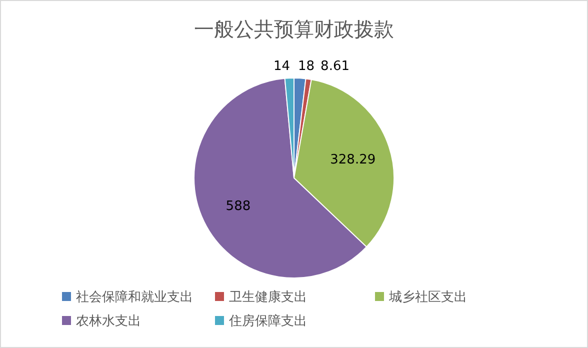 This screenshot has width=588, height=348. I want to click on legend-label: 农林水支出, so click(108, 321).